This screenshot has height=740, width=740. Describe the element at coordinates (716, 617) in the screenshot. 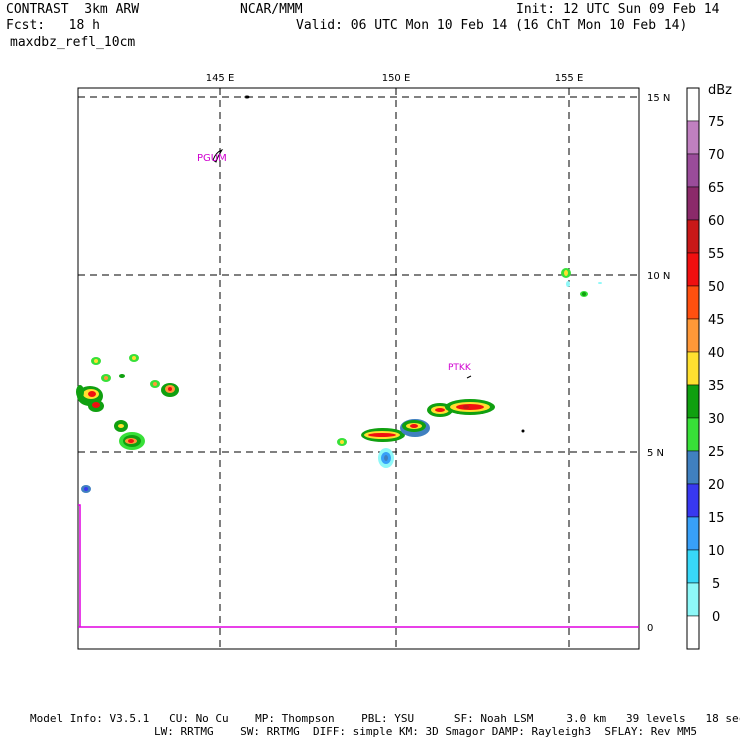

I see `colorbar-tick-label: 0` at that location.